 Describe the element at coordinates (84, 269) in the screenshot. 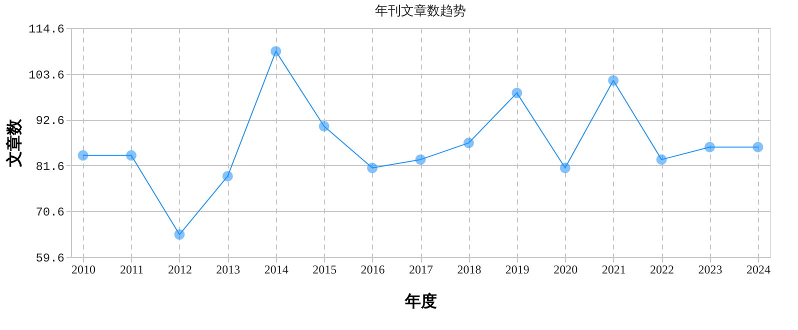

I see `x-tick-label: 2010` at that location.